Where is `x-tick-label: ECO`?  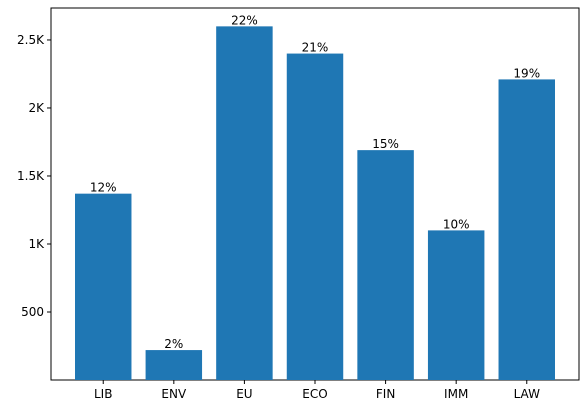 x-tick-label: ECO is located at coordinates (314, 394).